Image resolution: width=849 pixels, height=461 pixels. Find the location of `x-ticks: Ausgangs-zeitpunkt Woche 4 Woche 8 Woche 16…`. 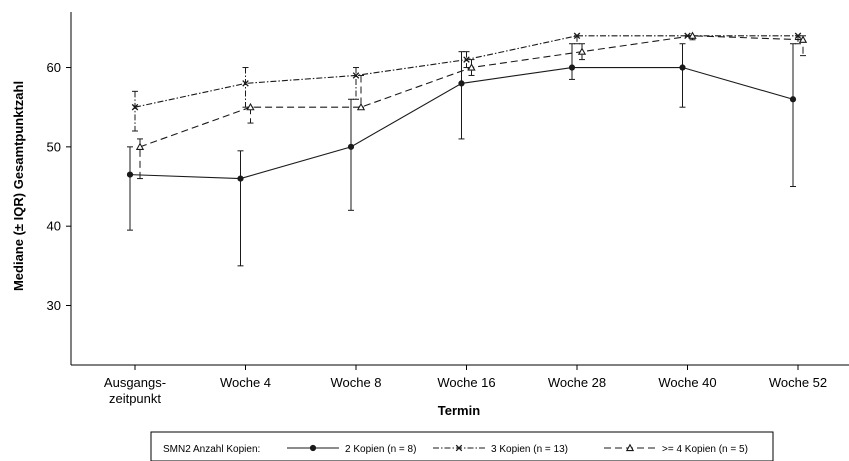

x-ticks: Ausgangs-zeitpunkt Woche 4 Woche 8 Woche 16… is located at coordinates (465, 385).